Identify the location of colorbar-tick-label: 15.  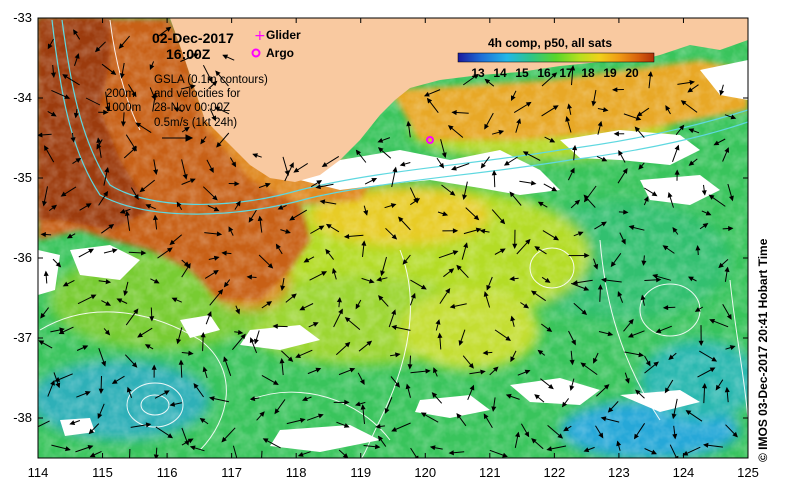
(522, 73).